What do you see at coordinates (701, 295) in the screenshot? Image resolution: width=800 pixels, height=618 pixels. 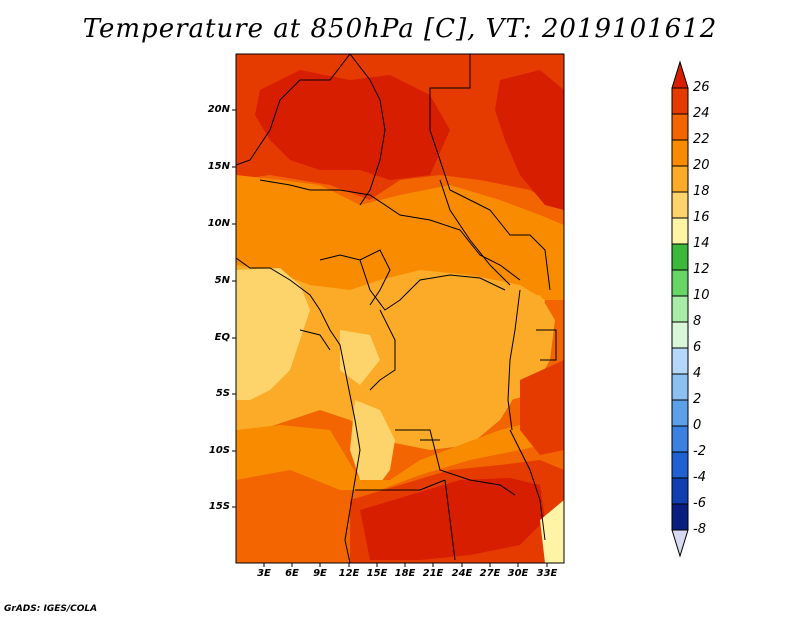 I see `colorbar-label: 10` at bounding box center [701, 295].